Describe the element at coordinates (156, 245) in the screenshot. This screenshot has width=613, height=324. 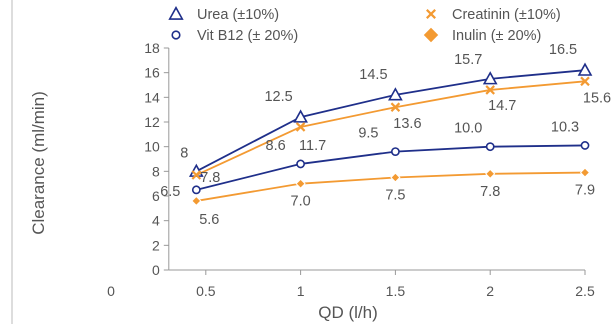
I see `y-tick-label: 2` at that location.